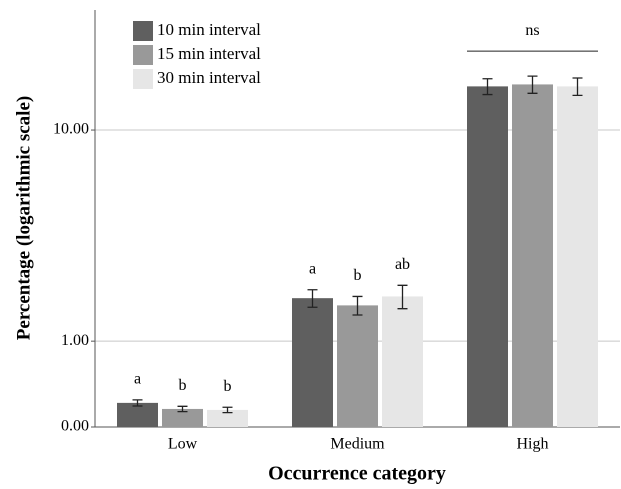  What do you see at coordinates (75, 426) in the screenshot?
I see `y-tick-label: 0.00` at bounding box center [75, 426].